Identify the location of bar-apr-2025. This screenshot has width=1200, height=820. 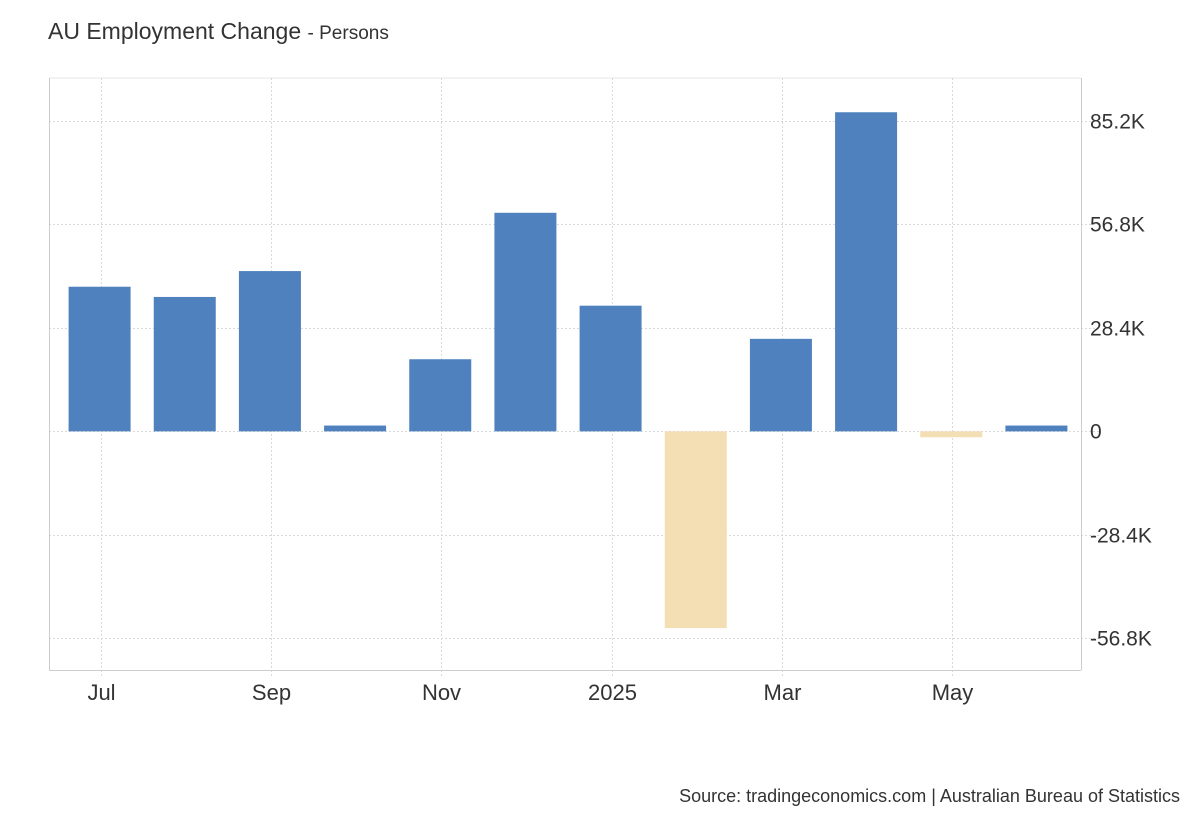
(866, 272).